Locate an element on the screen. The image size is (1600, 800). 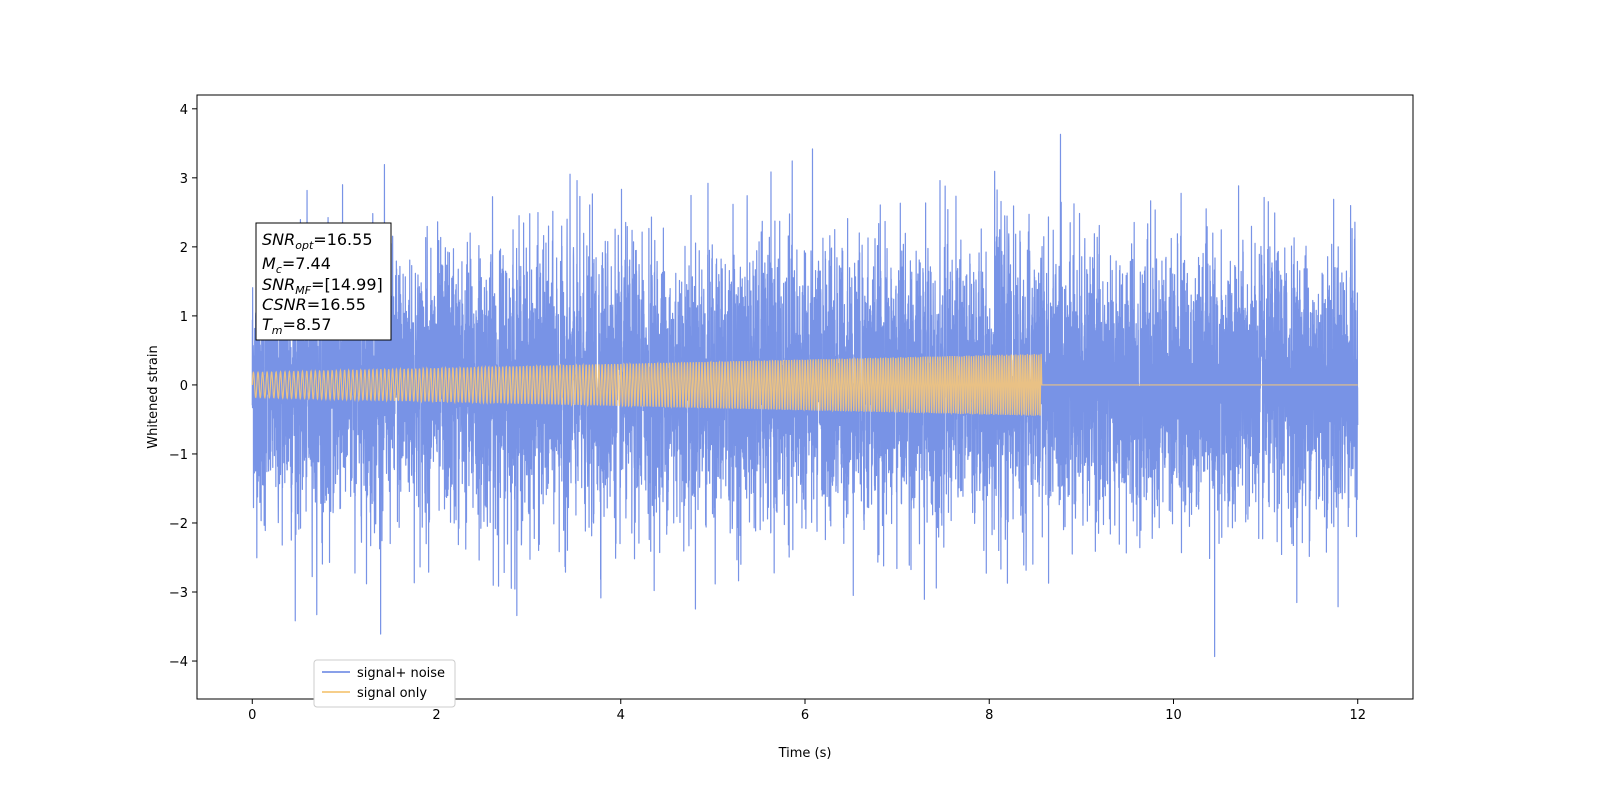
y-tick-label: −1 is located at coordinates (178, 455).